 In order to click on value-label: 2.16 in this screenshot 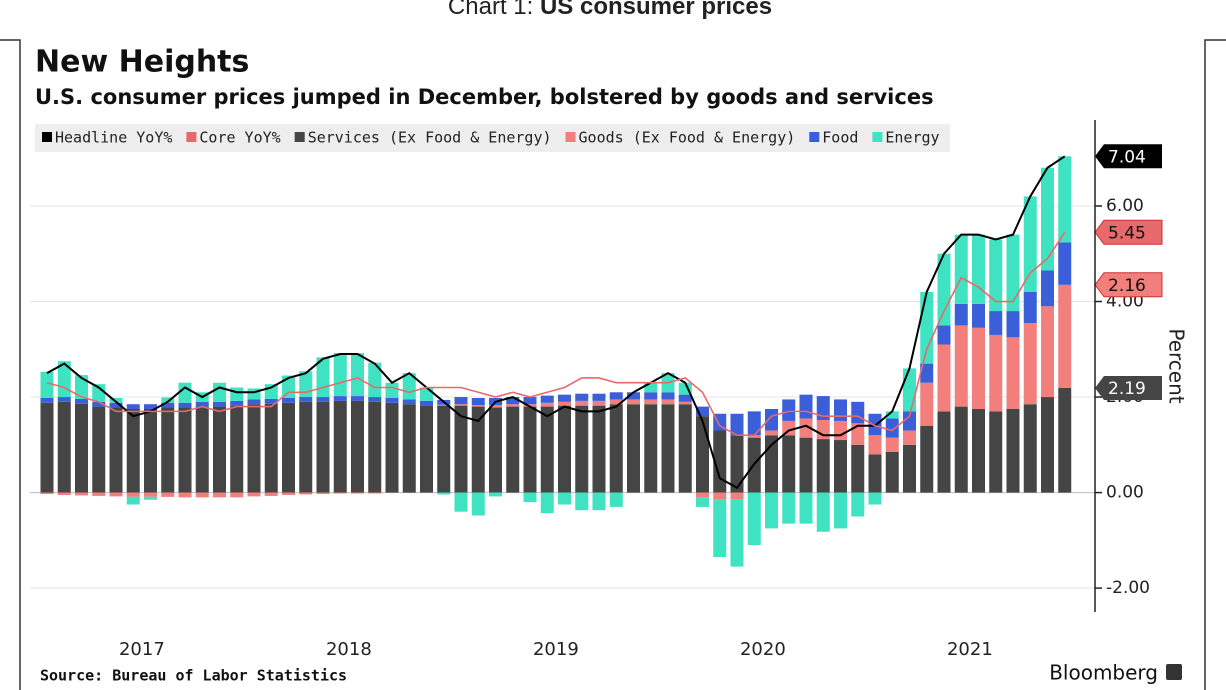, I will do `click(1127, 286)`.